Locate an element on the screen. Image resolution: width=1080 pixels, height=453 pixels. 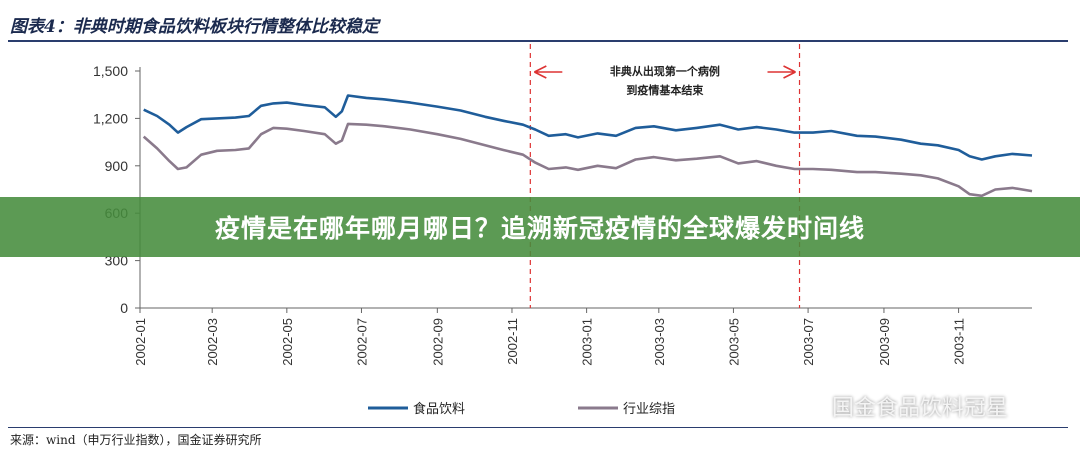
y-tick-label: 0 is located at coordinates (124, 308).